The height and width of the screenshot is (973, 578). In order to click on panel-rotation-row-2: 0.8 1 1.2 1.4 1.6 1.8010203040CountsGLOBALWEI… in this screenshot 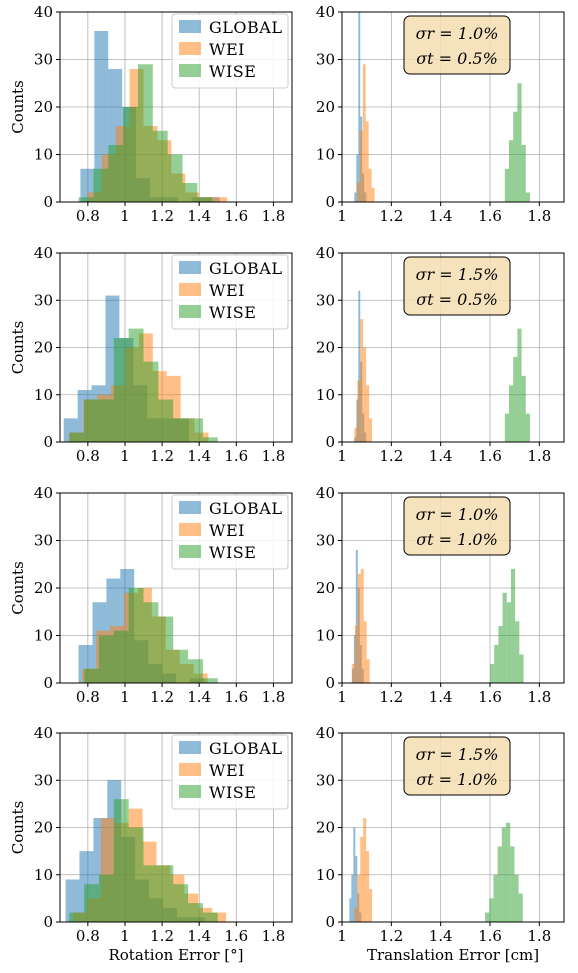, I will do `click(150, 354)`.